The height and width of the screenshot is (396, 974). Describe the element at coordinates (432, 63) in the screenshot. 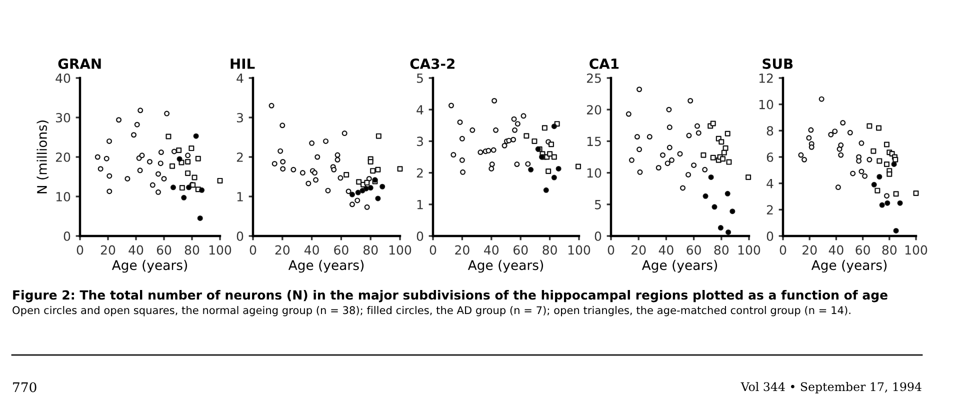

I see `chart-title: CA3-2` at that location.